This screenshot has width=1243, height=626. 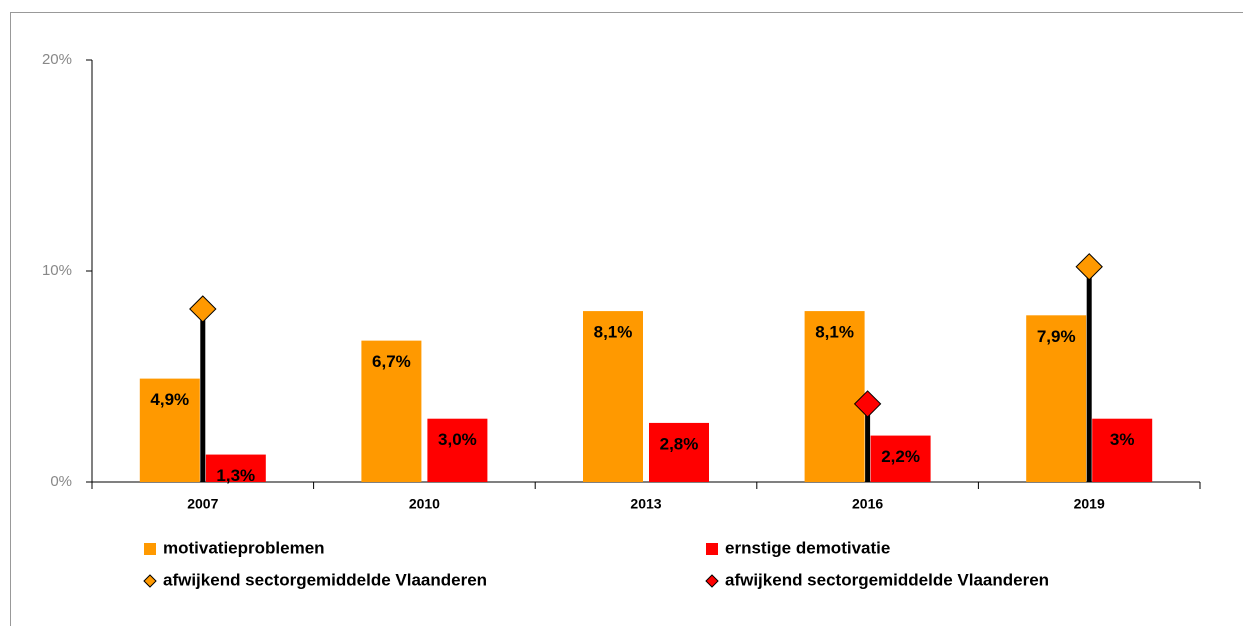 I want to click on data-label: 2,2%, so click(x=900, y=456).